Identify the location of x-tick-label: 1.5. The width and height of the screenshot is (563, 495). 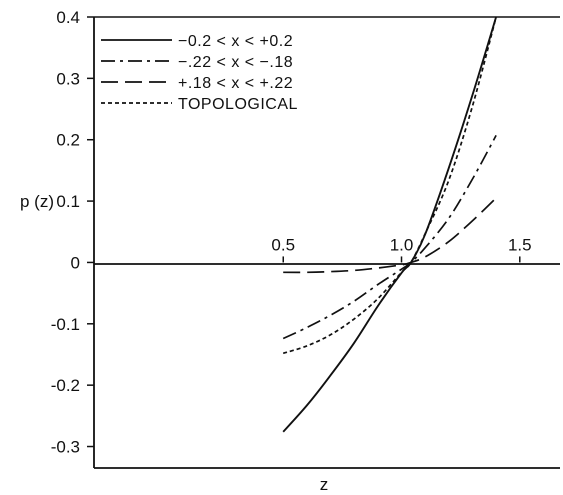
(520, 244).